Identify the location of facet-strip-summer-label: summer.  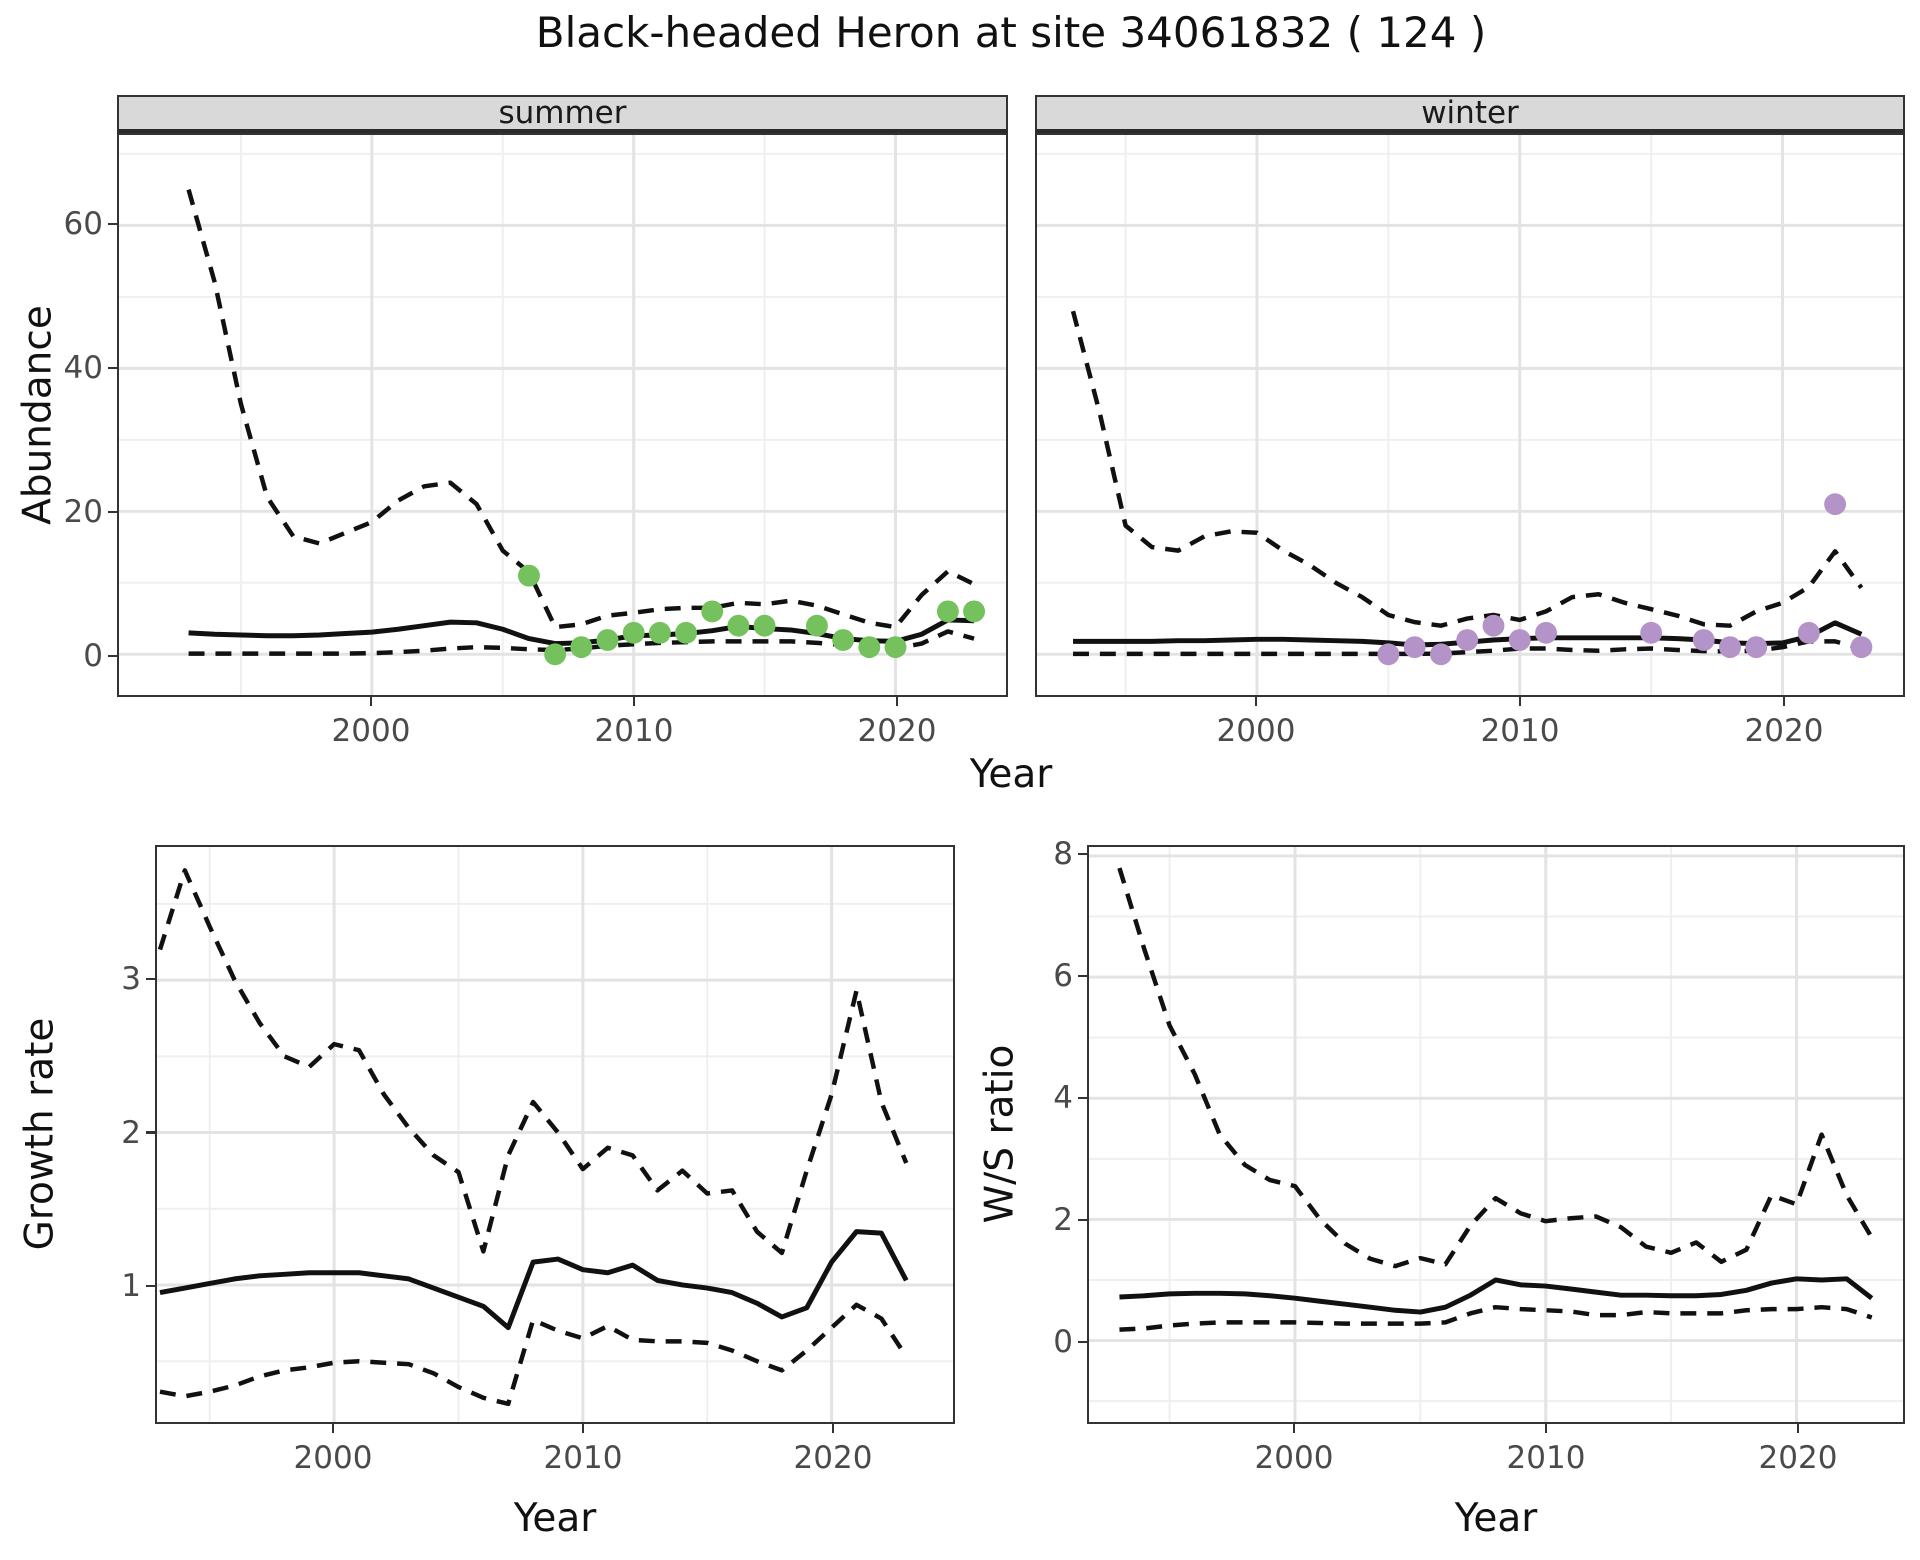
(562, 113).